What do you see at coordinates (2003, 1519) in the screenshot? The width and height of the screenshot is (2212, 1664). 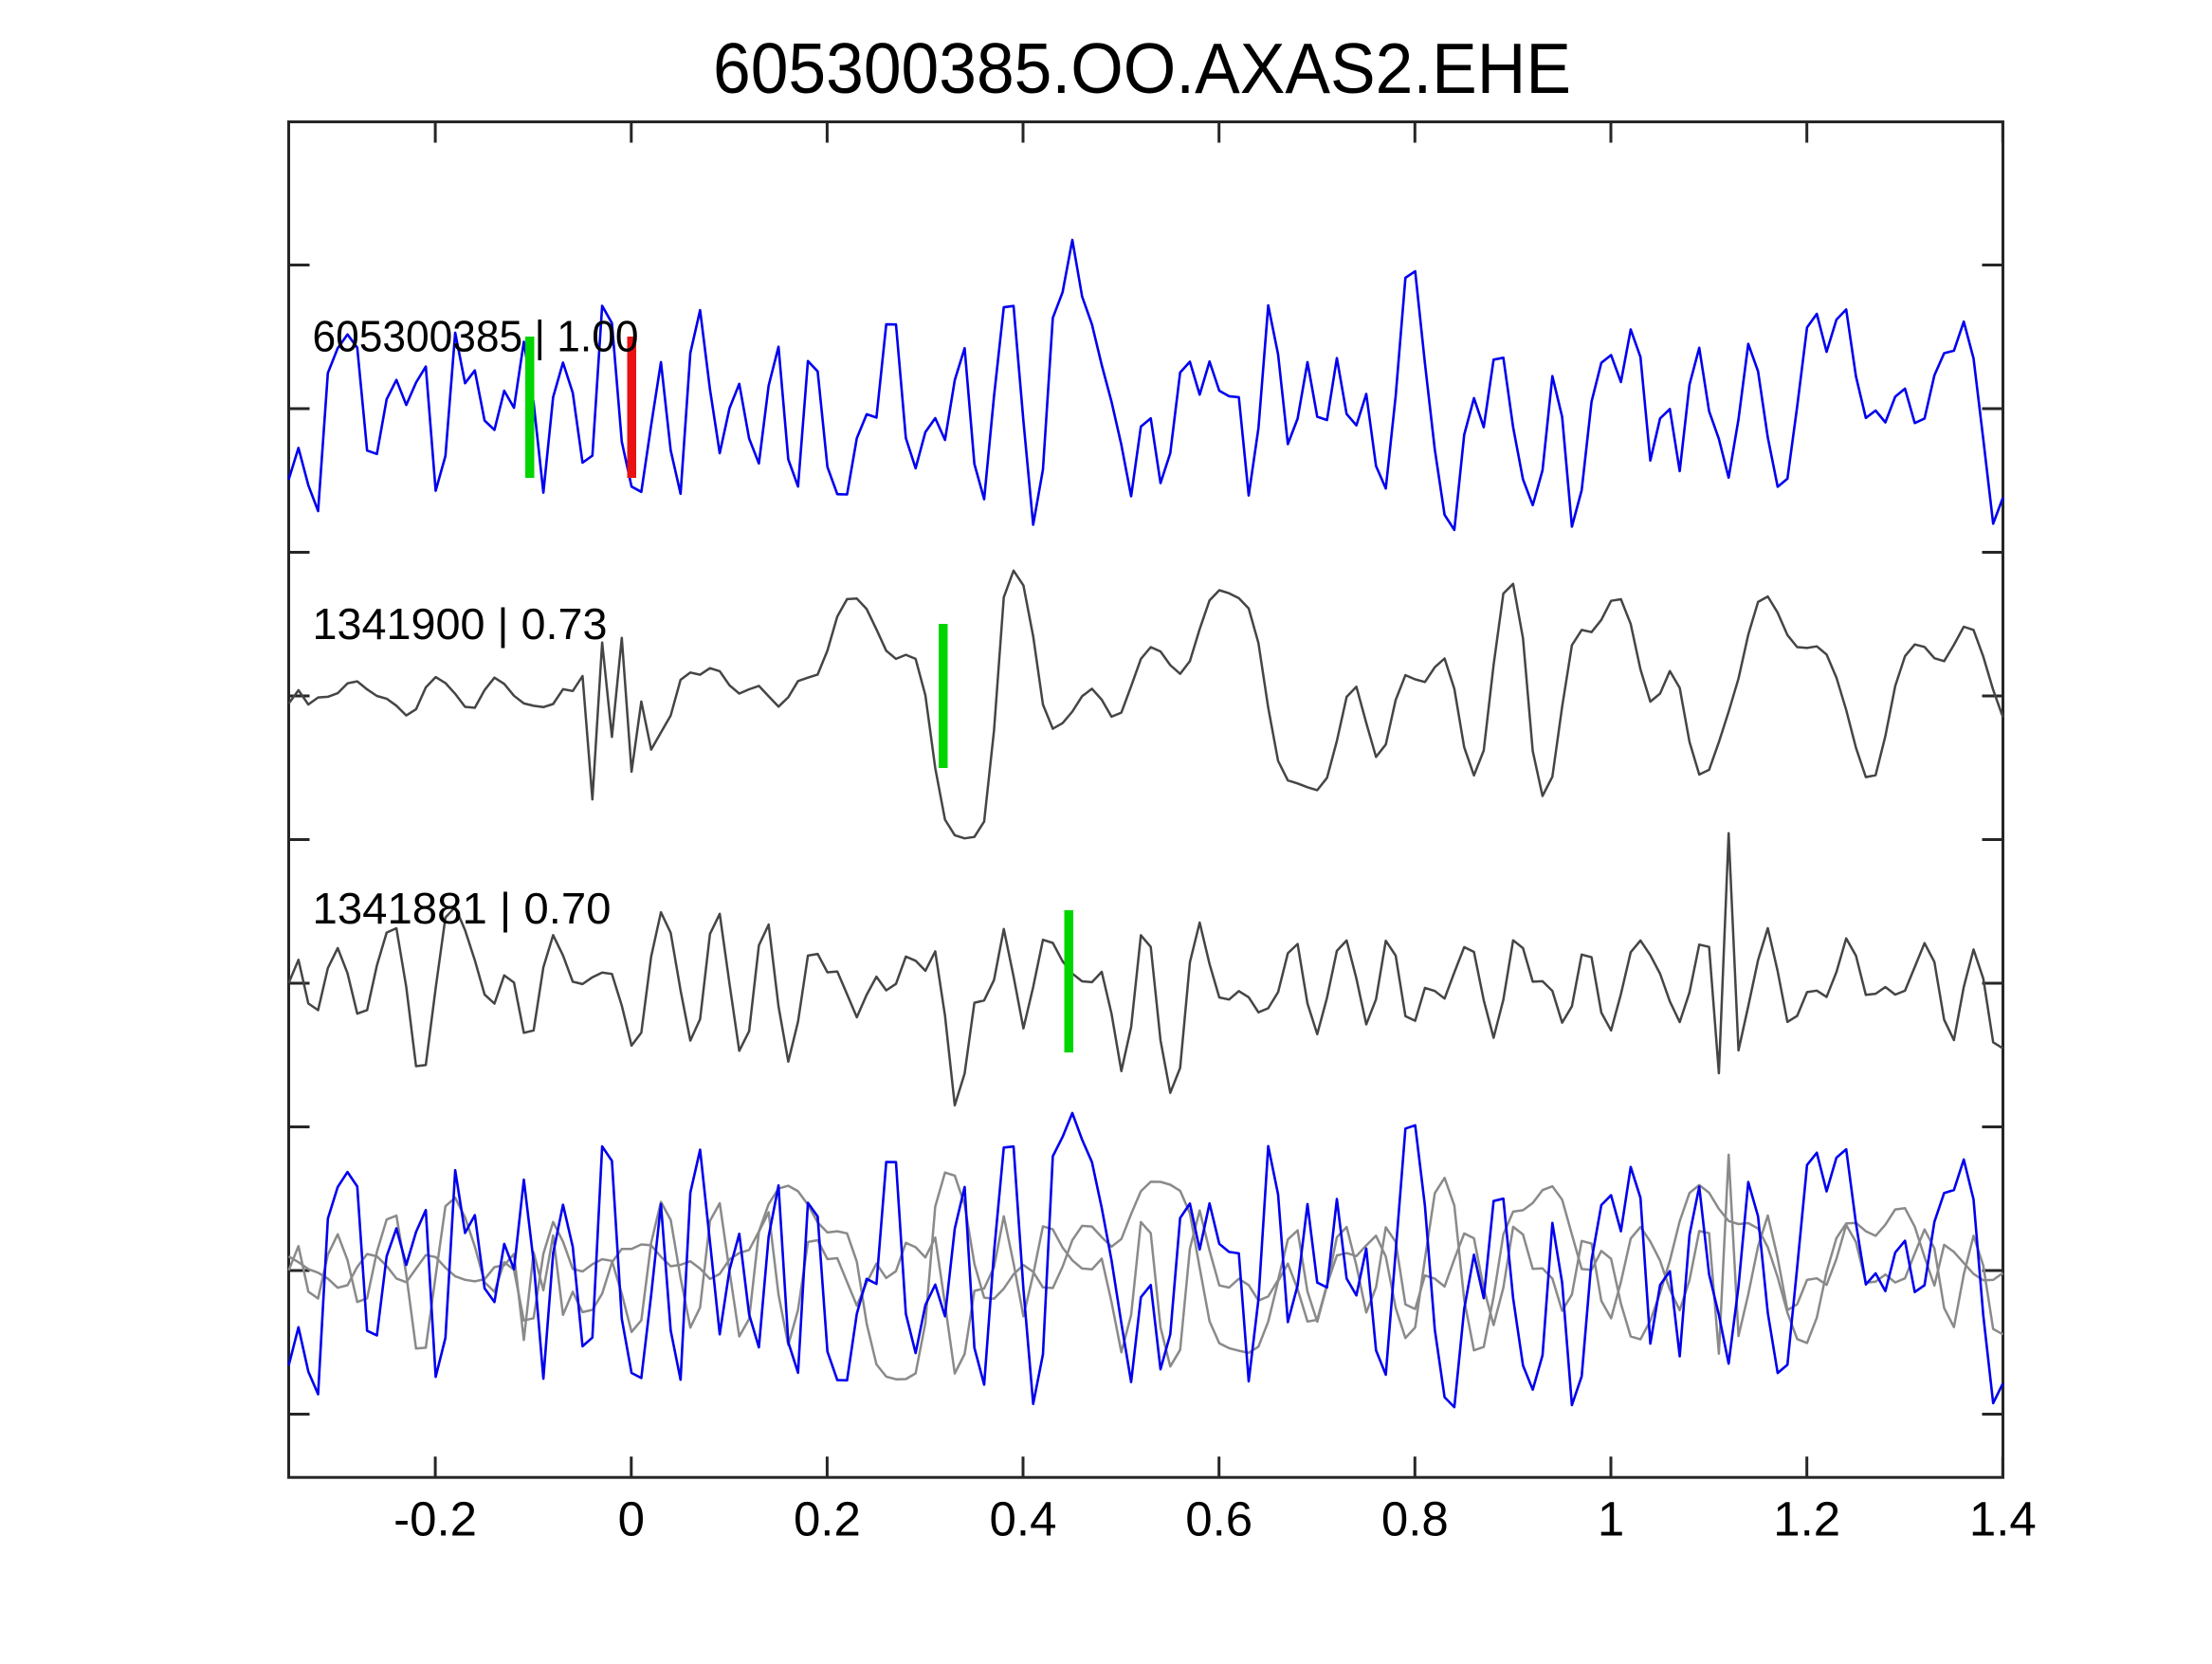 I see `svg-text: 1.4` at bounding box center [2003, 1519].